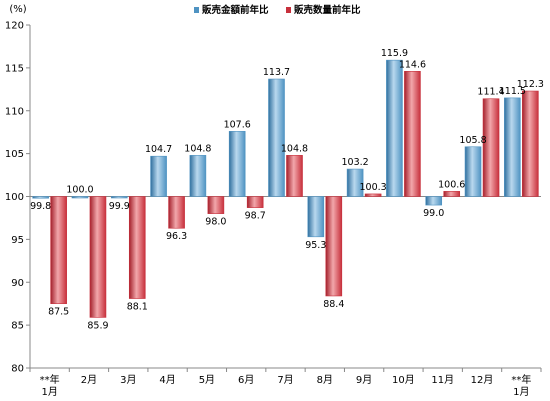 Image resolution: width=550 pixels, height=401 pixels. Describe the element at coordinates (167, 380) in the screenshot. I see `x-tick-label: 4月` at that location.